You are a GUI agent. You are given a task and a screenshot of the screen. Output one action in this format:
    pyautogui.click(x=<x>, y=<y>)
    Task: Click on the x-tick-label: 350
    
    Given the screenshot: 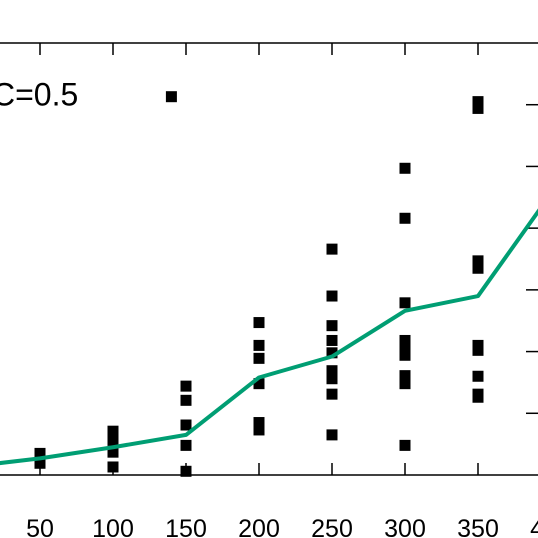 What is the action you would take?
    pyautogui.click(x=478, y=526)
    